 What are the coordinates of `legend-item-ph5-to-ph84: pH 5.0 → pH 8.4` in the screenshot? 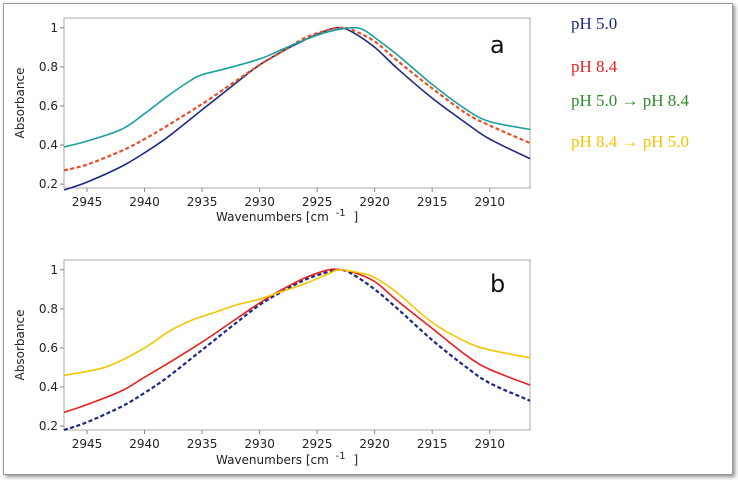 It's located at (630, 100).